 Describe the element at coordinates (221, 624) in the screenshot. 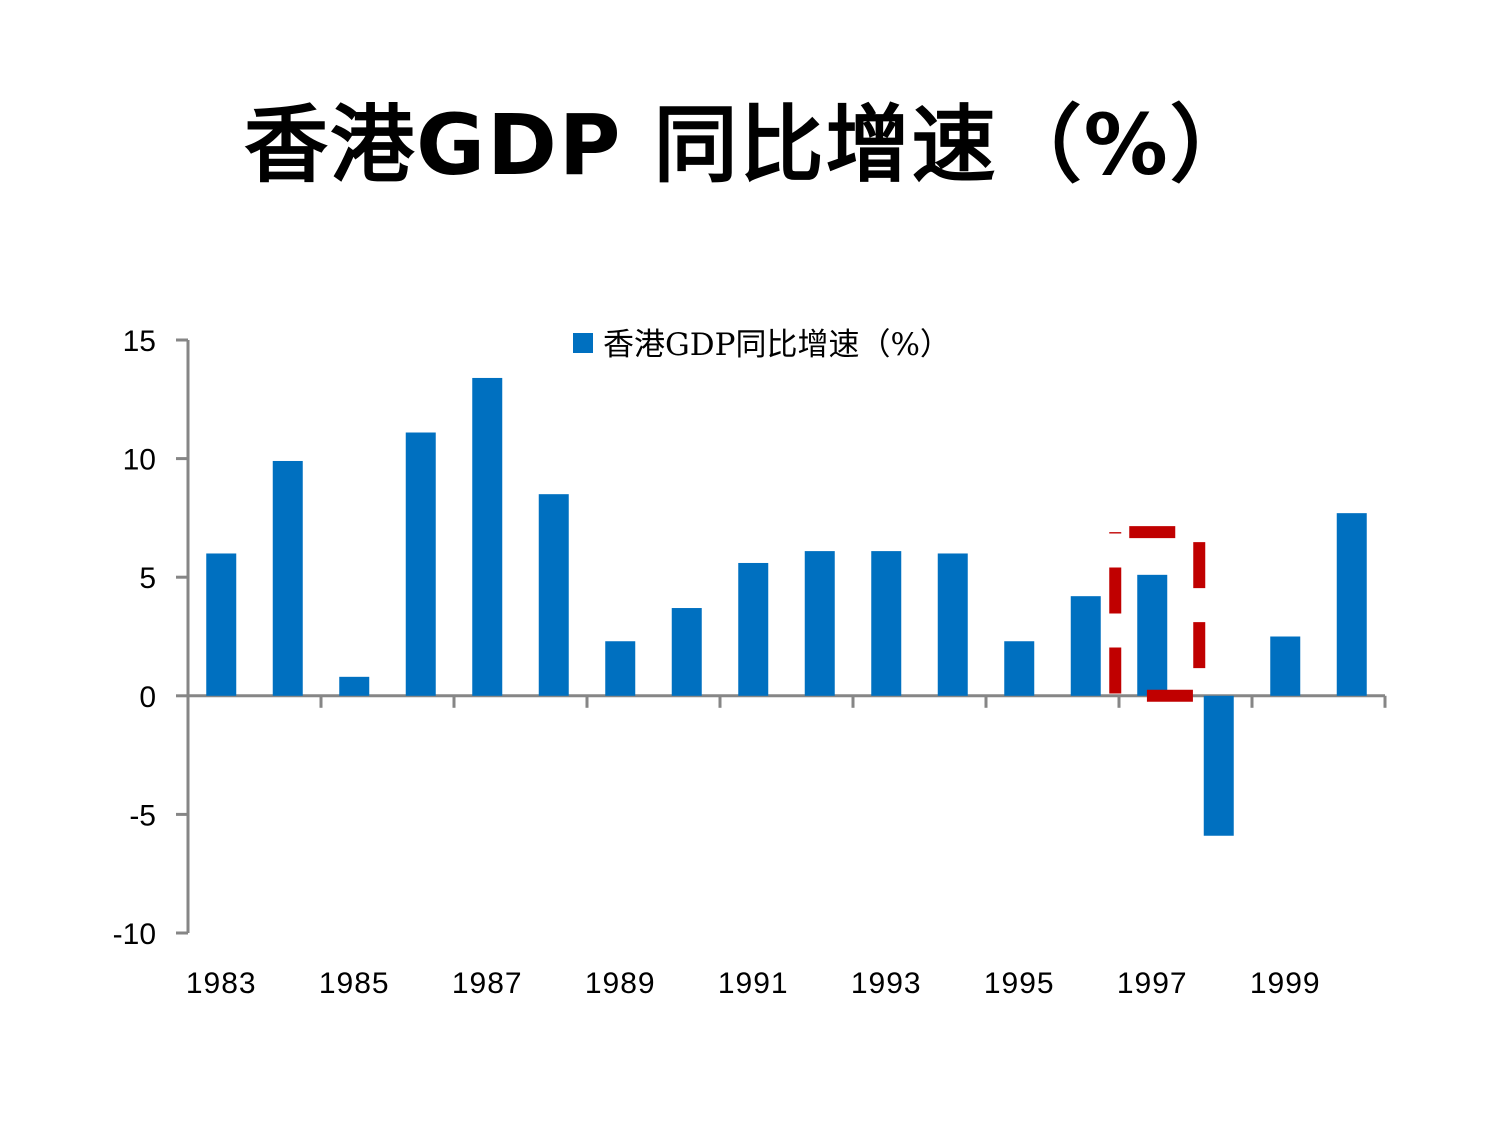

I see `bar-1983` at that location.